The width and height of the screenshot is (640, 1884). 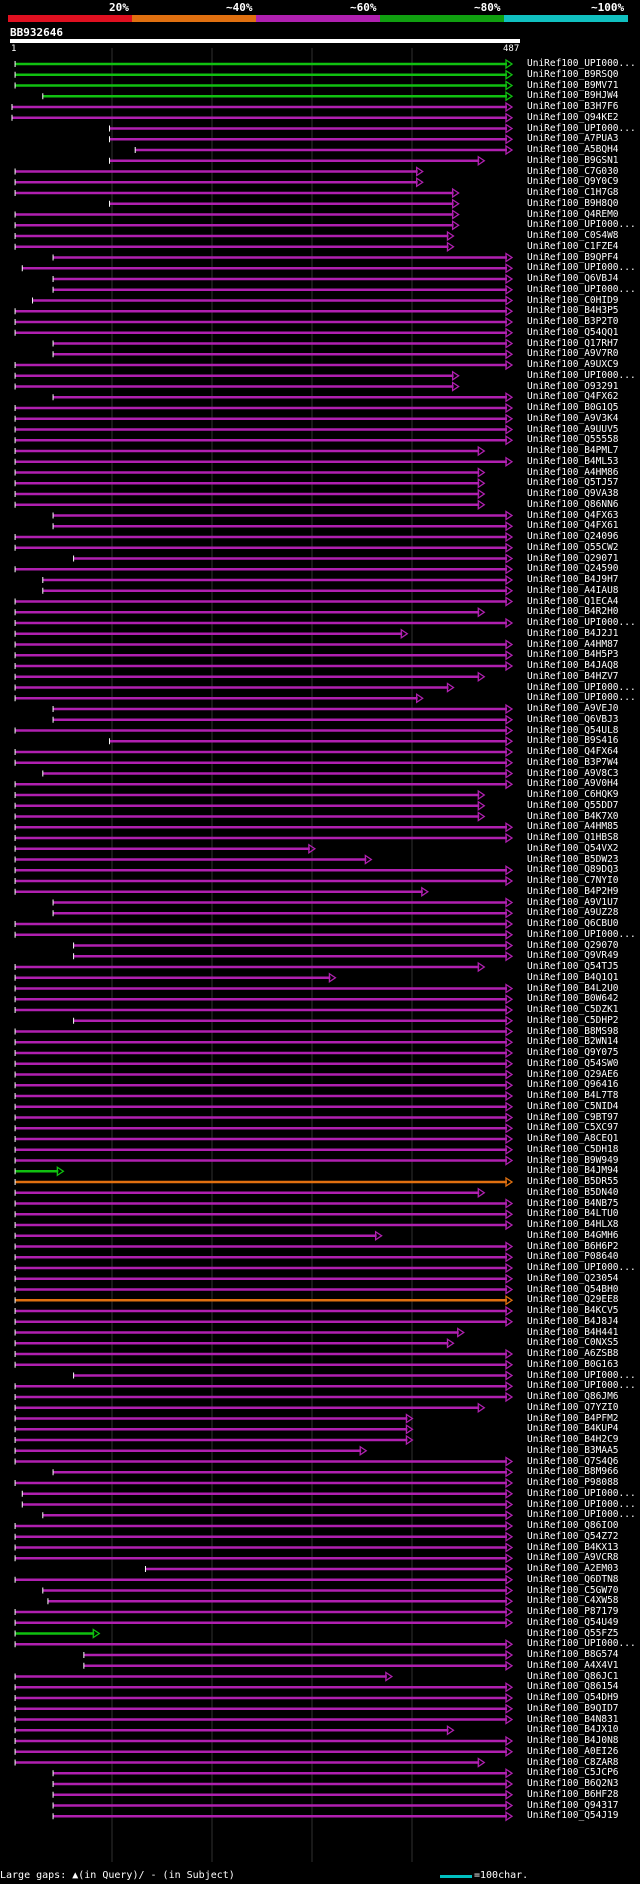 I want to click on hit-label: UniRef100_B2WN14, so click(x=573, y=1042).